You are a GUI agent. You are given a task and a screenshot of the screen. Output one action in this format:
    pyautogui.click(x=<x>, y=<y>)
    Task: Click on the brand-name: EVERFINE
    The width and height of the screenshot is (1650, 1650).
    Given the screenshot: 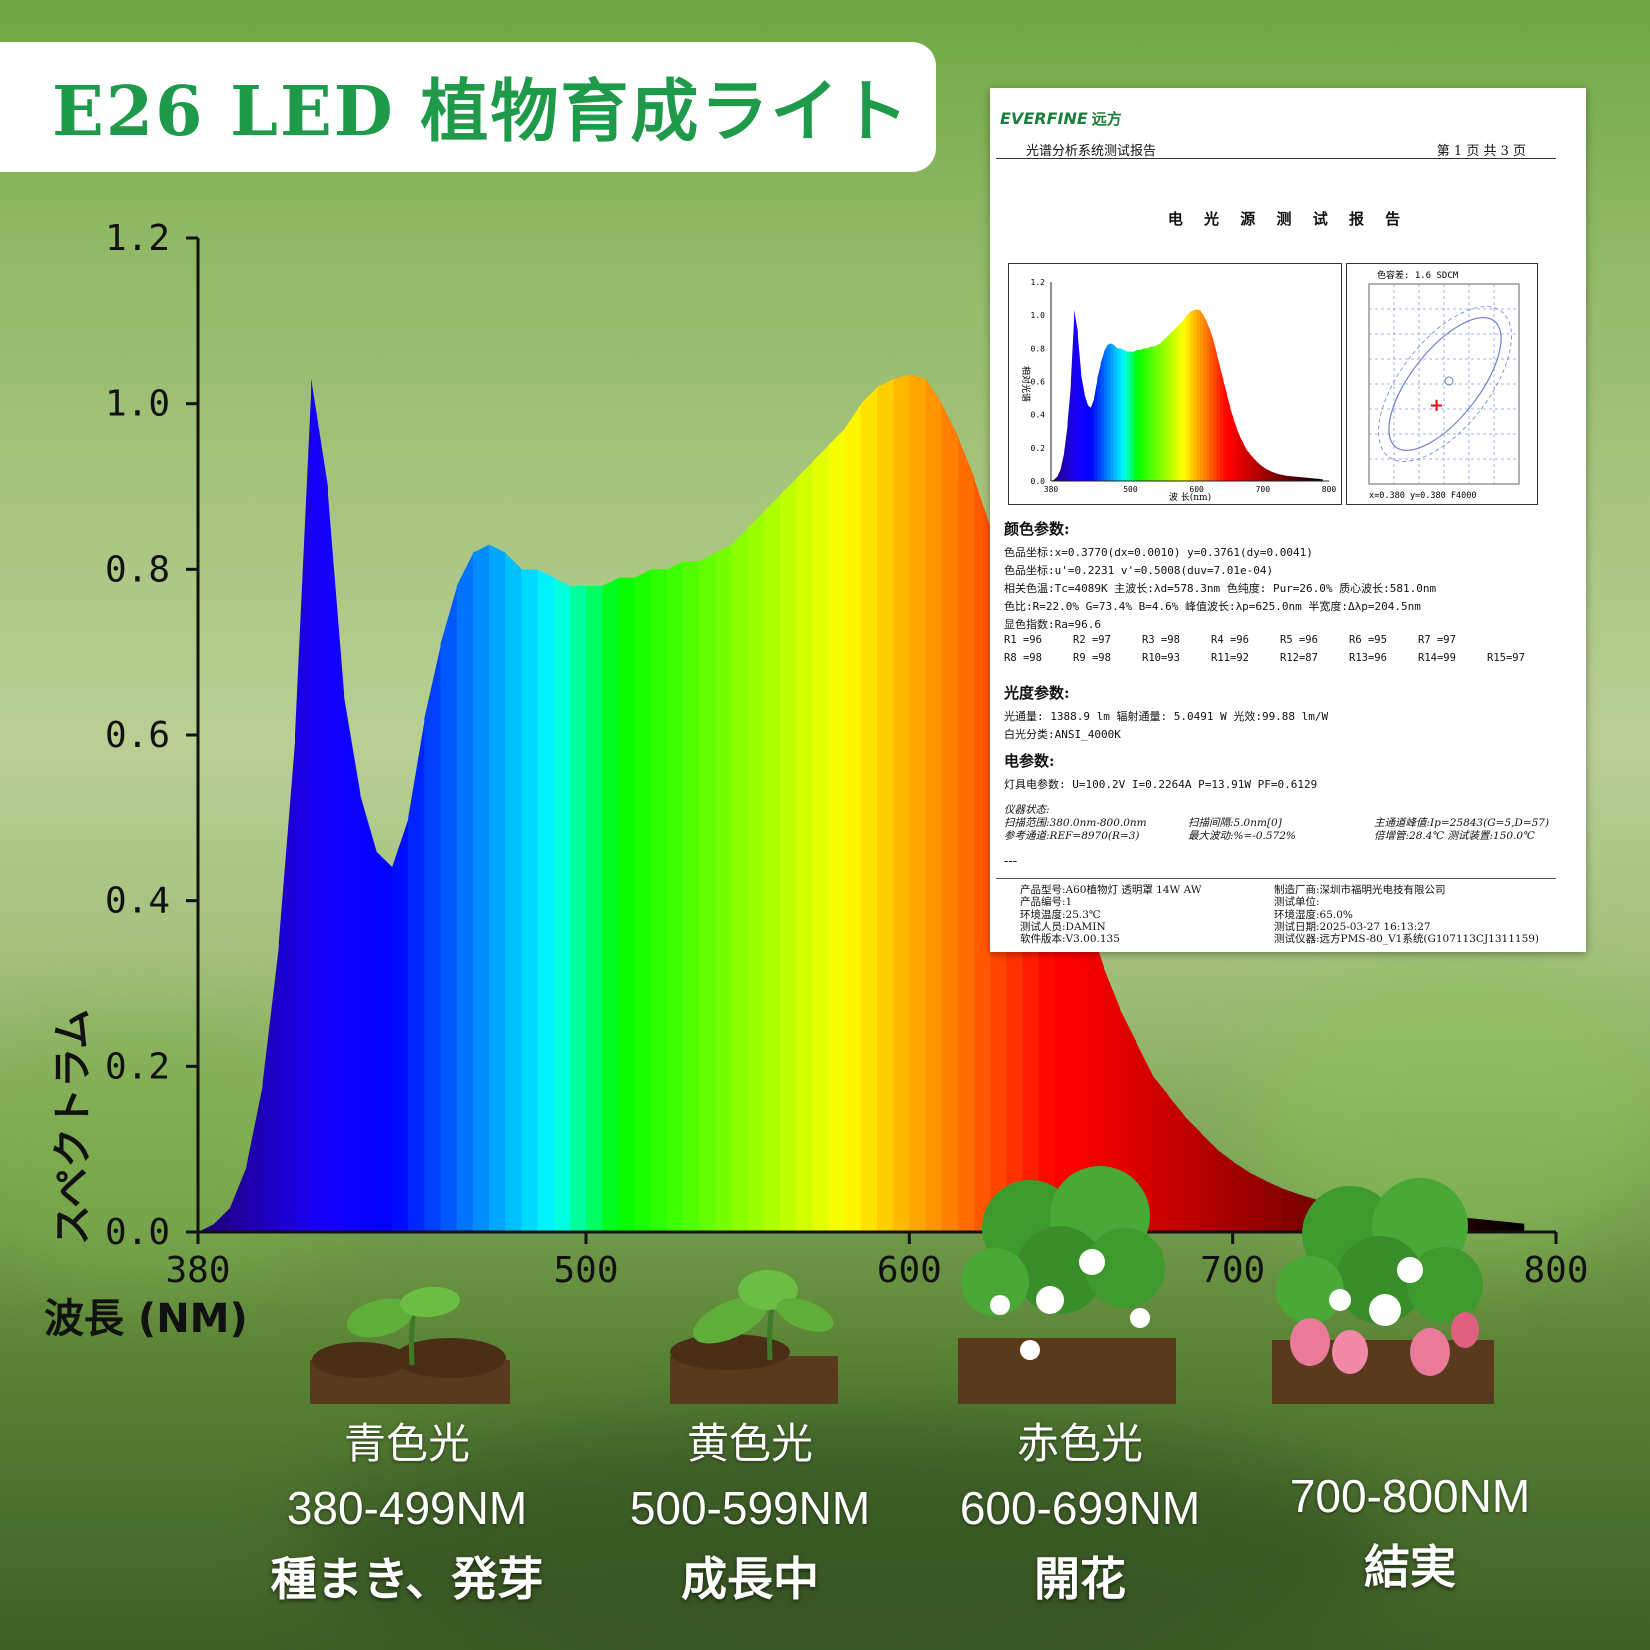 What is the action you would take?
    pyautogui.click(x=1044, y=118)
    